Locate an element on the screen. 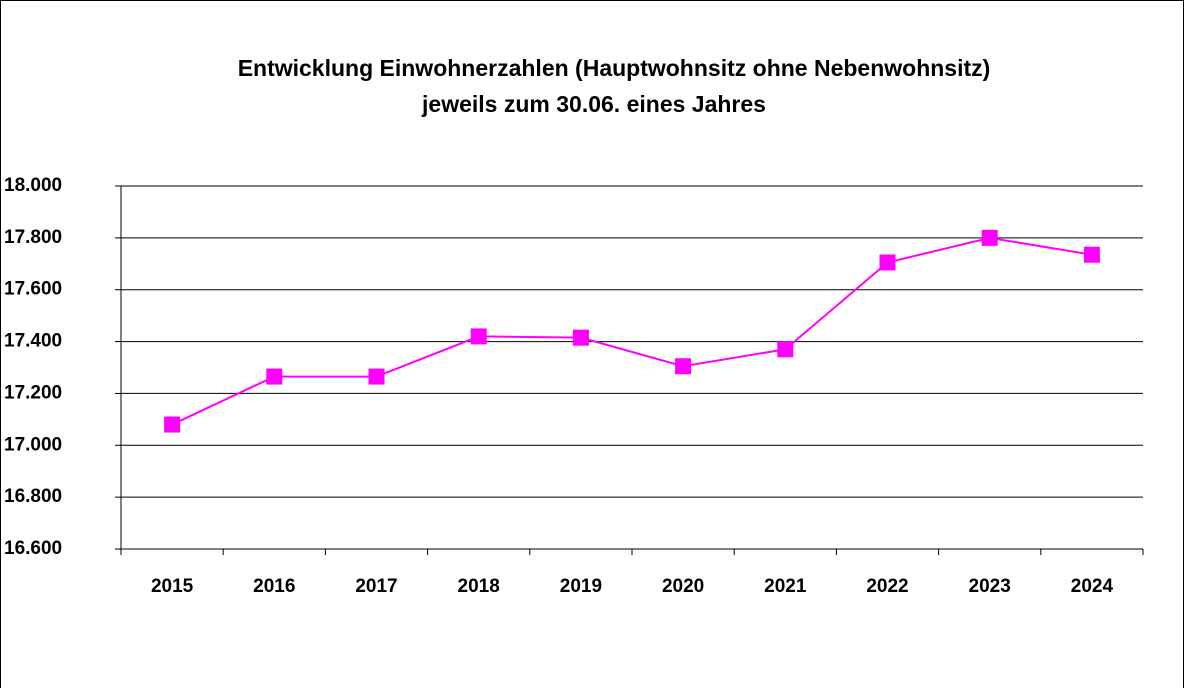  x-tick-label: 2018 is located at coordinates (479, 586).